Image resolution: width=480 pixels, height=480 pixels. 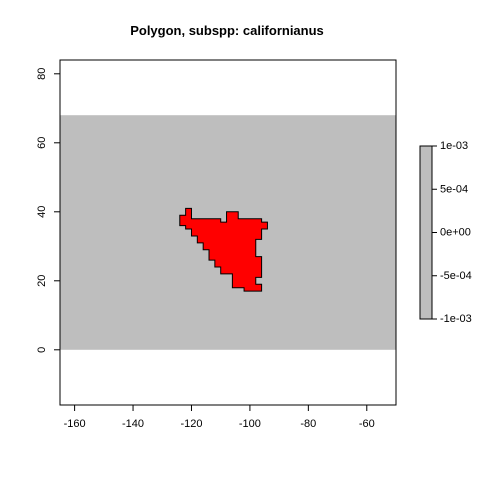 What do you see at coordinates (455, 233) in the screenshot?
I see `legend-tick-label: 0e+00` at bounding box center [455, 233].